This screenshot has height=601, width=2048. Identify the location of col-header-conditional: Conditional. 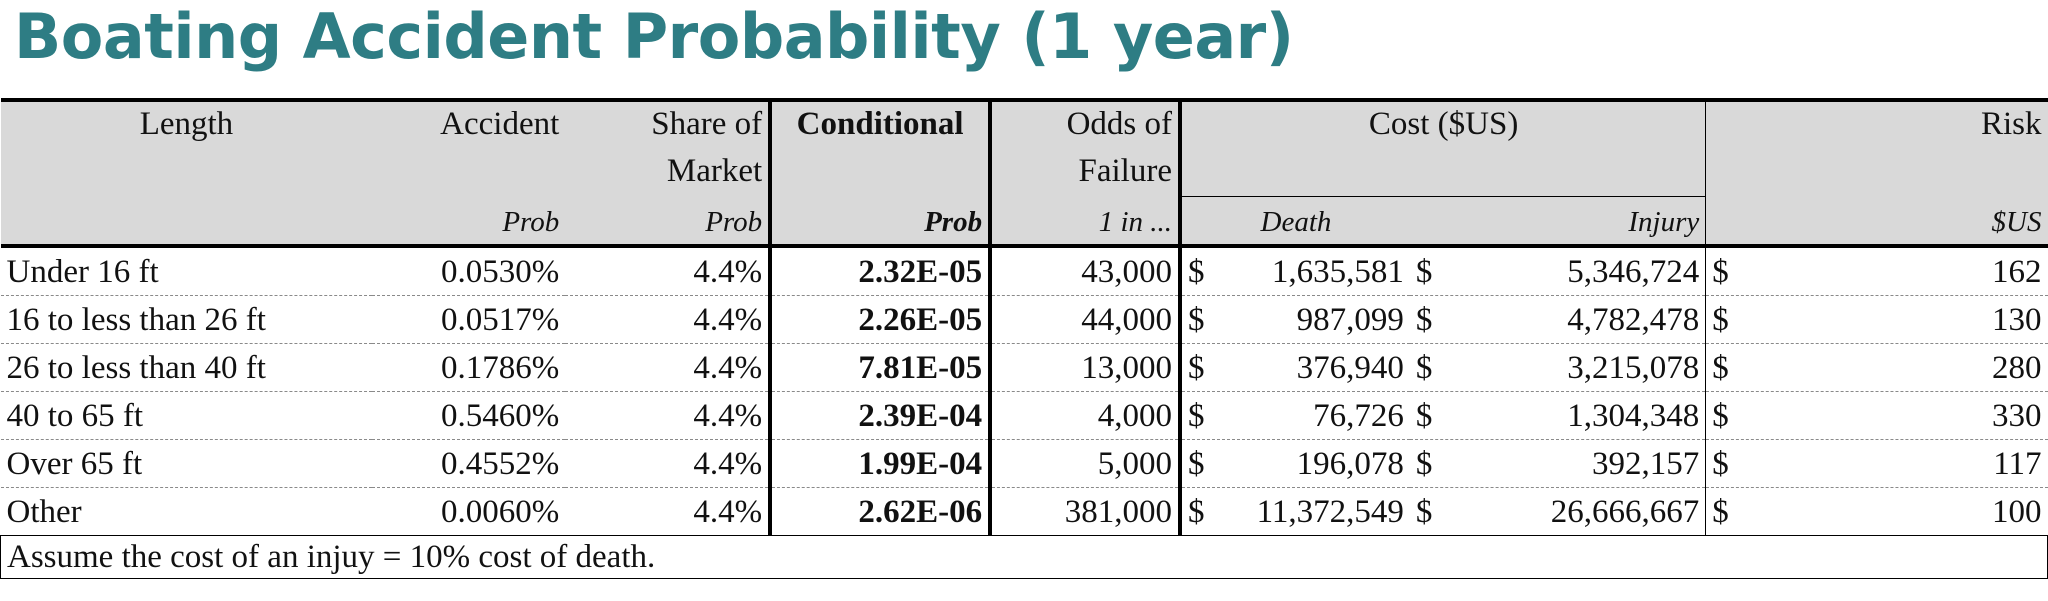
(880, 124).